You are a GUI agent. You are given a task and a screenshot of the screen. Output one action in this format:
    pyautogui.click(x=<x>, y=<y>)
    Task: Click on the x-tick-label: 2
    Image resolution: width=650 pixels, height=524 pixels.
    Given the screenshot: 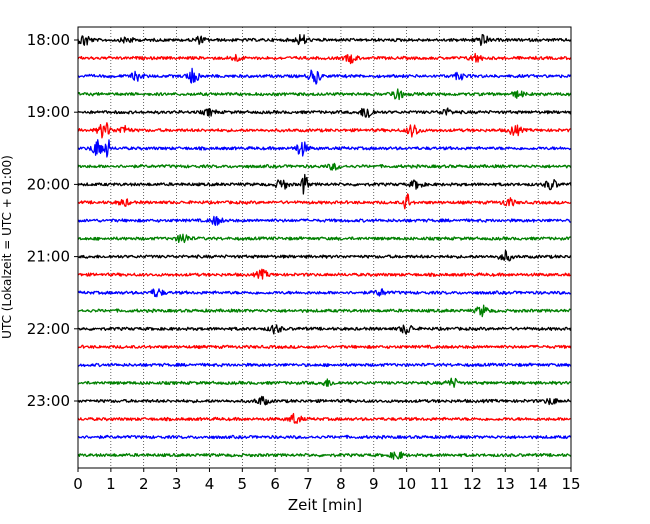 What is the action you would take?
    pyautogui.click(x=144, y=484)
    